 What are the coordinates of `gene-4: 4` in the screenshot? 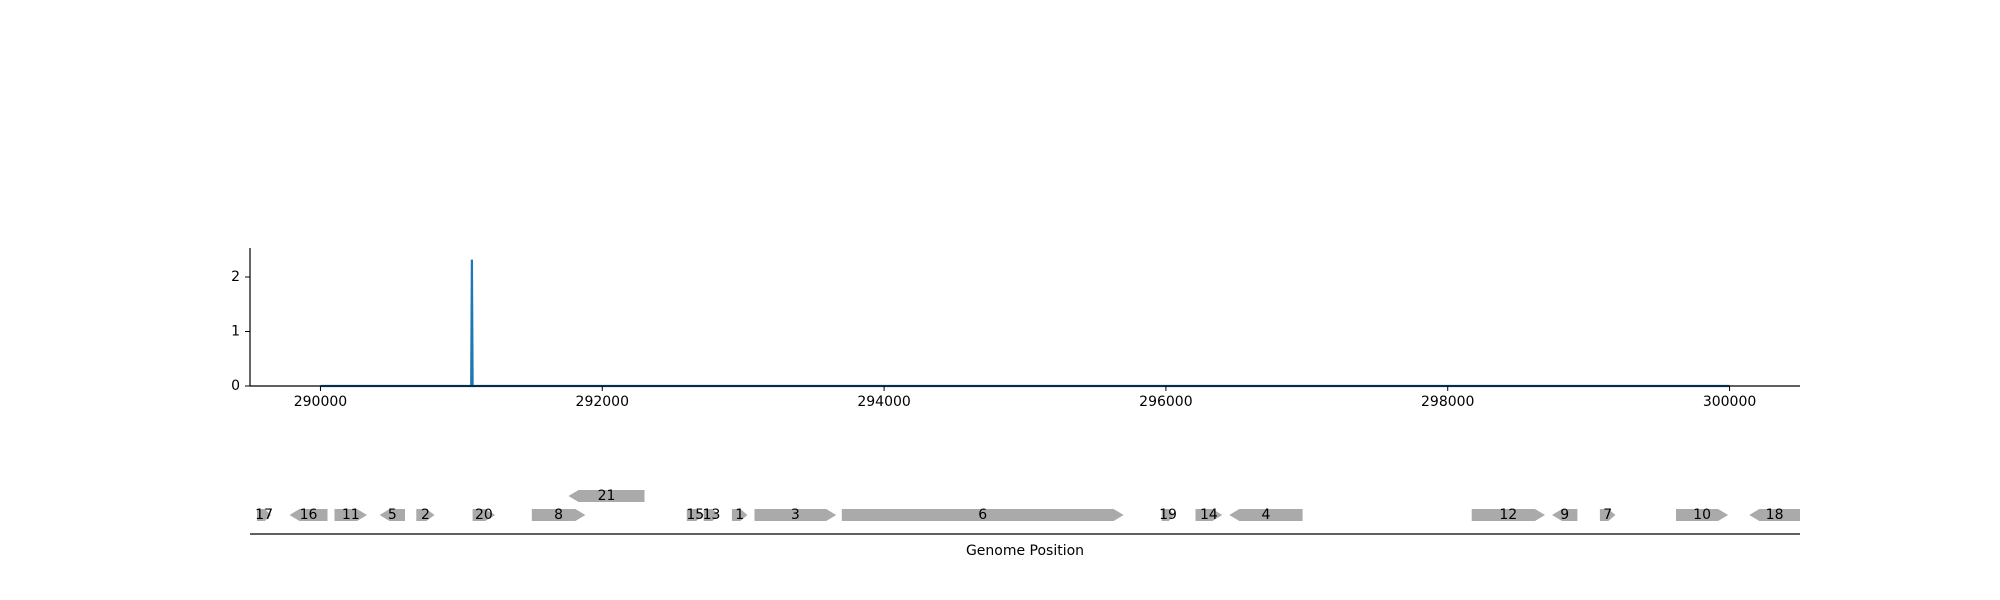 It's located at (1266, 515).